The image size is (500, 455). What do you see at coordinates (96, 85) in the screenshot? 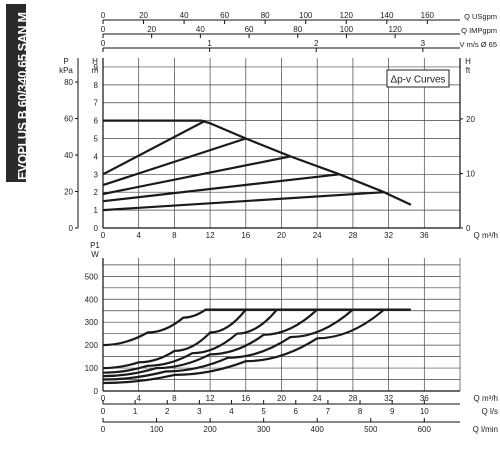
I see `head-tick-m: 8` at bounding box center [96, 85].